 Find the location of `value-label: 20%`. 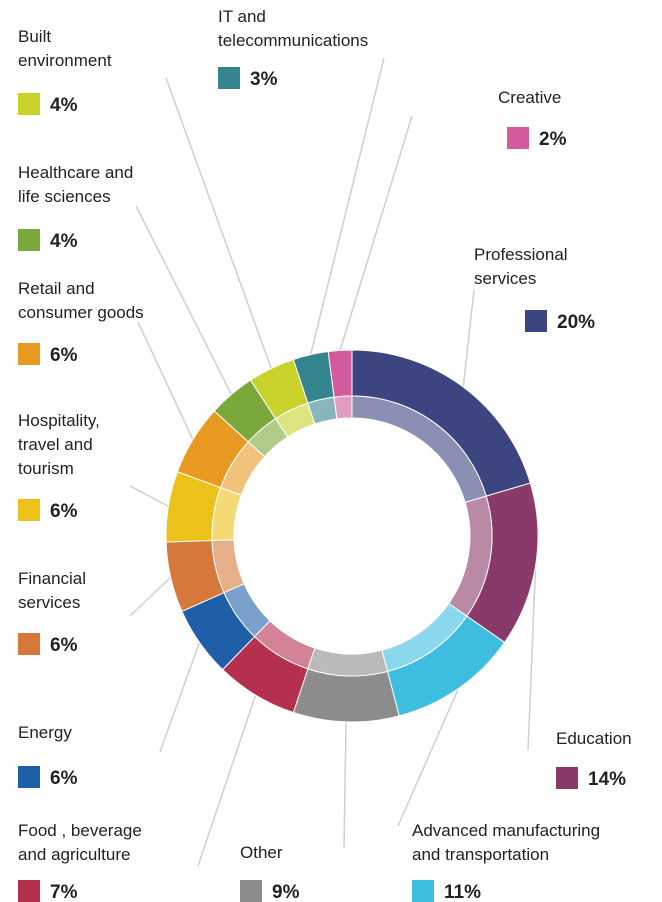

value-label: 20% is located at coordinates (576, 322).